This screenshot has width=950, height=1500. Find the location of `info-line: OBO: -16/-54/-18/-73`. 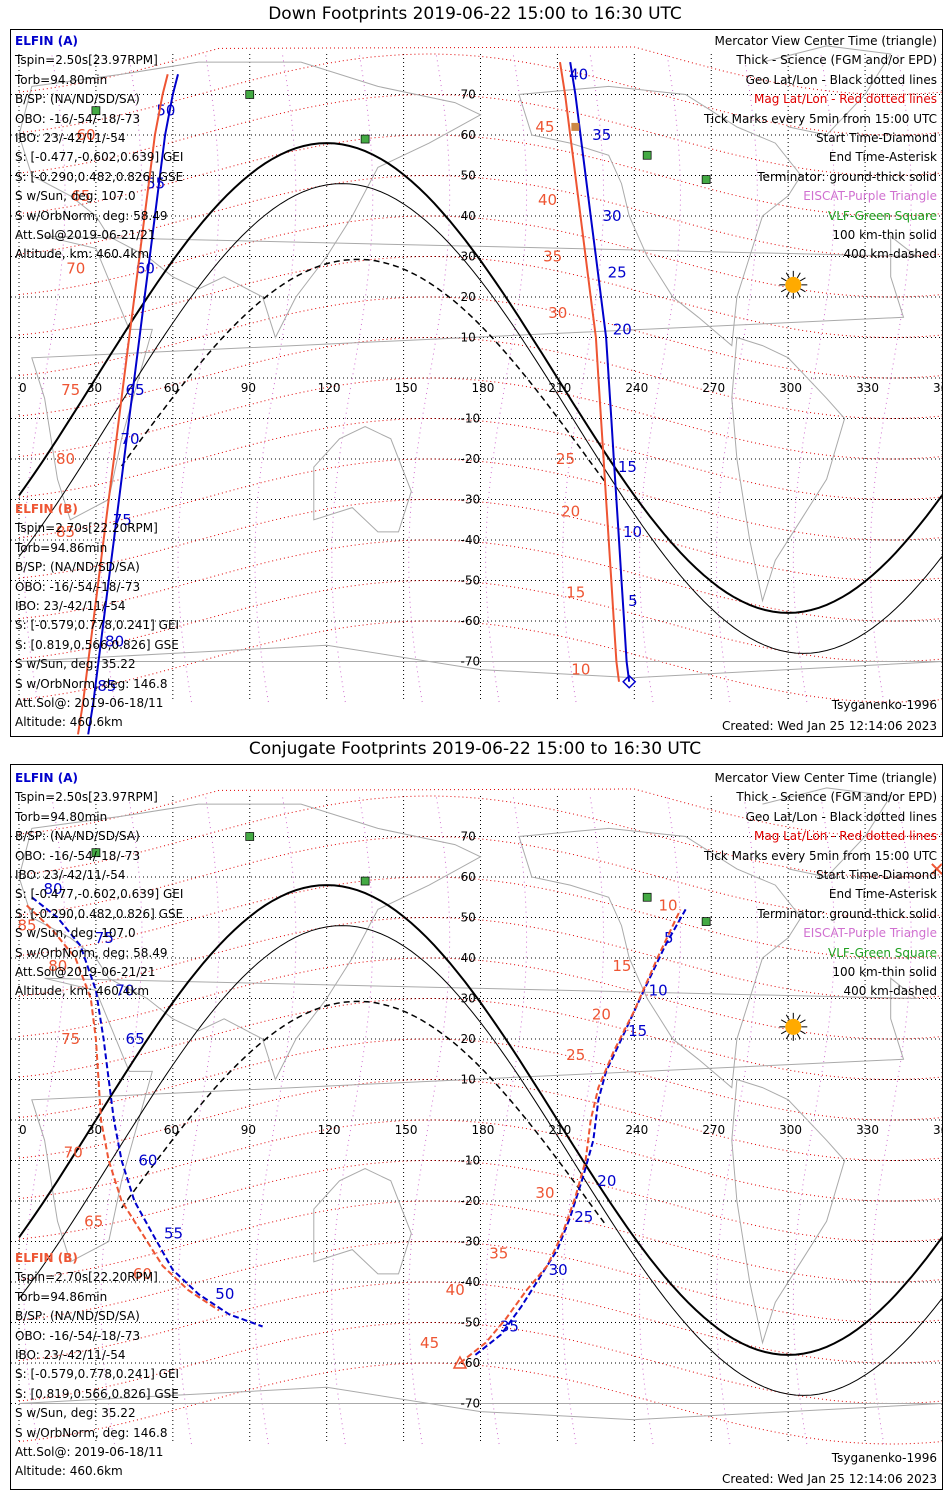

info-line: OBO: -16/-54/-18/-73 is located at coordinates (78, 586).